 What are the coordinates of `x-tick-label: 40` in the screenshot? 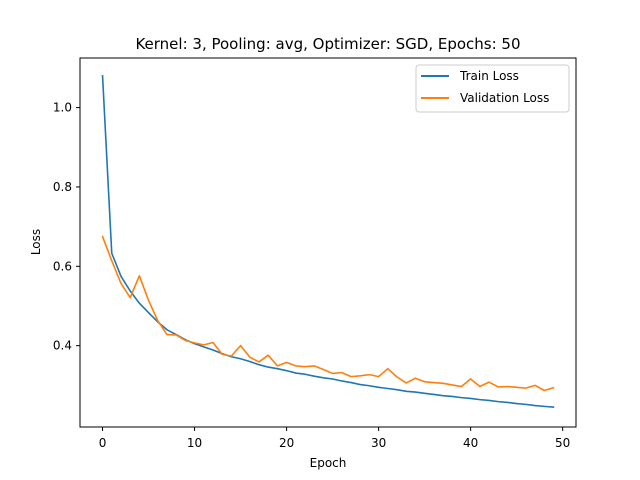 It's located at (470, 443).